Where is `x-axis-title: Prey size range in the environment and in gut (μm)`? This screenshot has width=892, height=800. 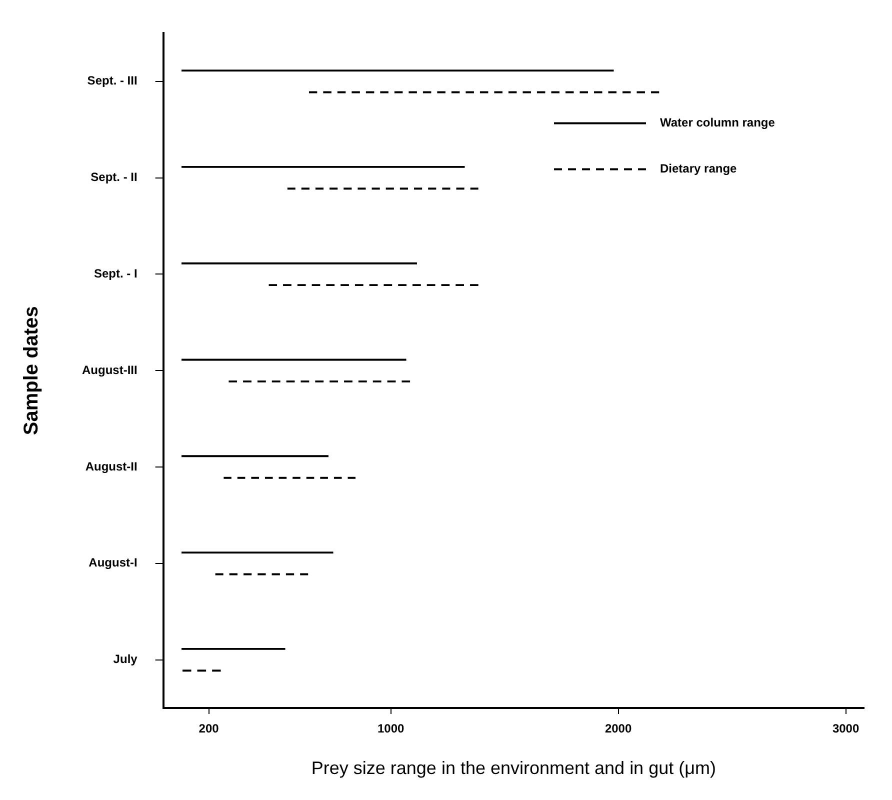 x-axis-title: Prey size range in the environment and in gut (μm) is located at coordinates (513, 768).